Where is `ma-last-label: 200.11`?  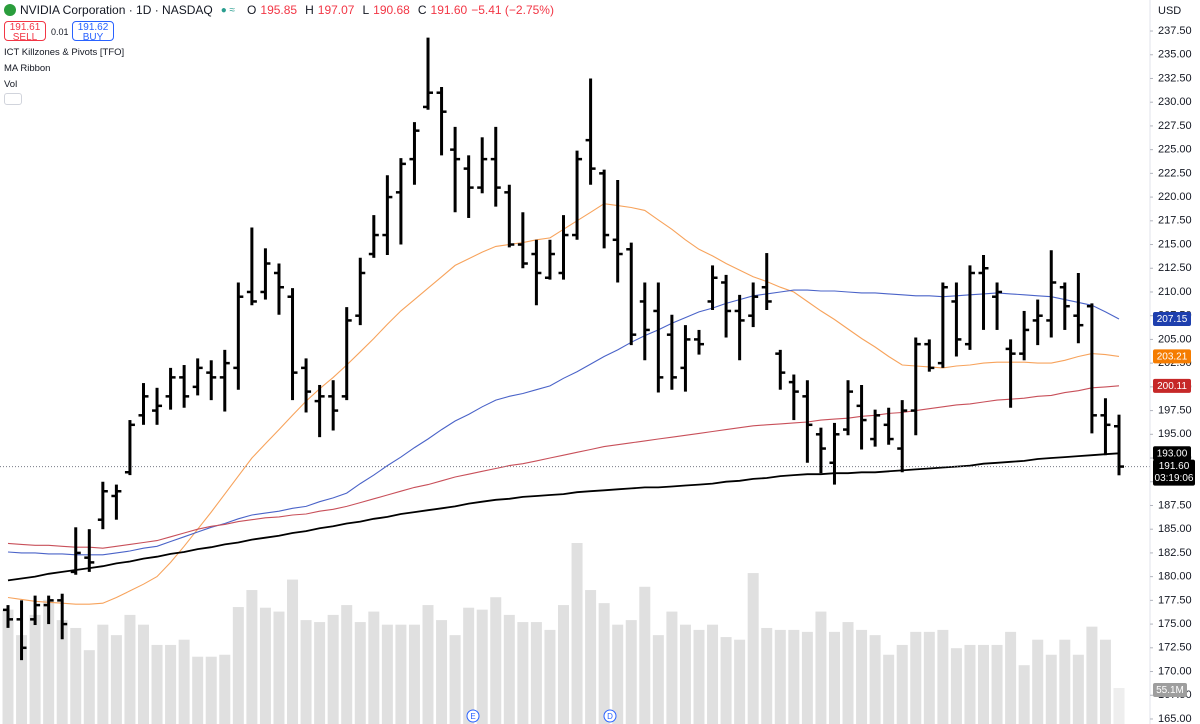 ma-last-label: 200.11 is located at coordinates (1172, 386).